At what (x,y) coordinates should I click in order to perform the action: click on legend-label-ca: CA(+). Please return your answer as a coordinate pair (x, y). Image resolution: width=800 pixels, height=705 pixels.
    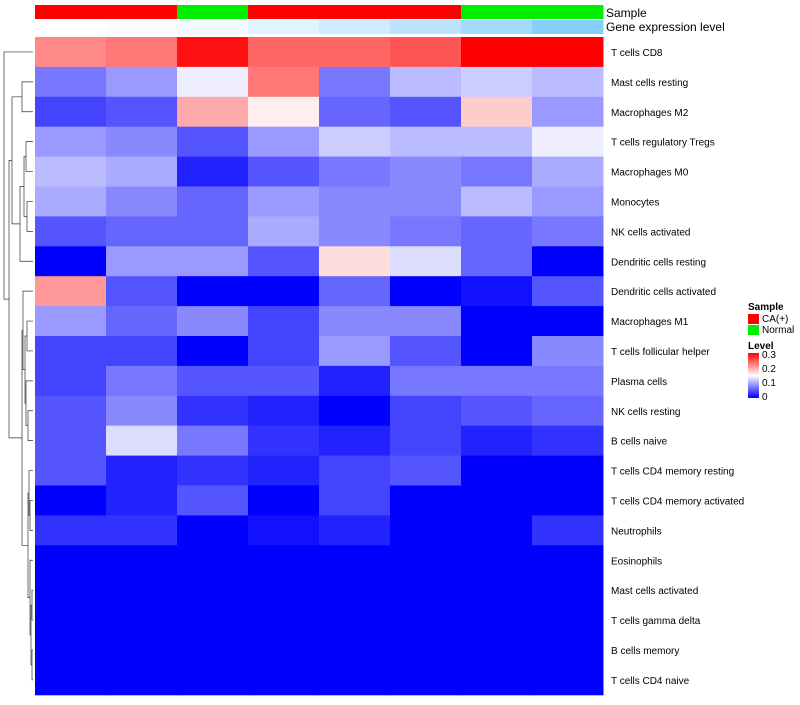
    Looking at the image, I should click on (775, 319).